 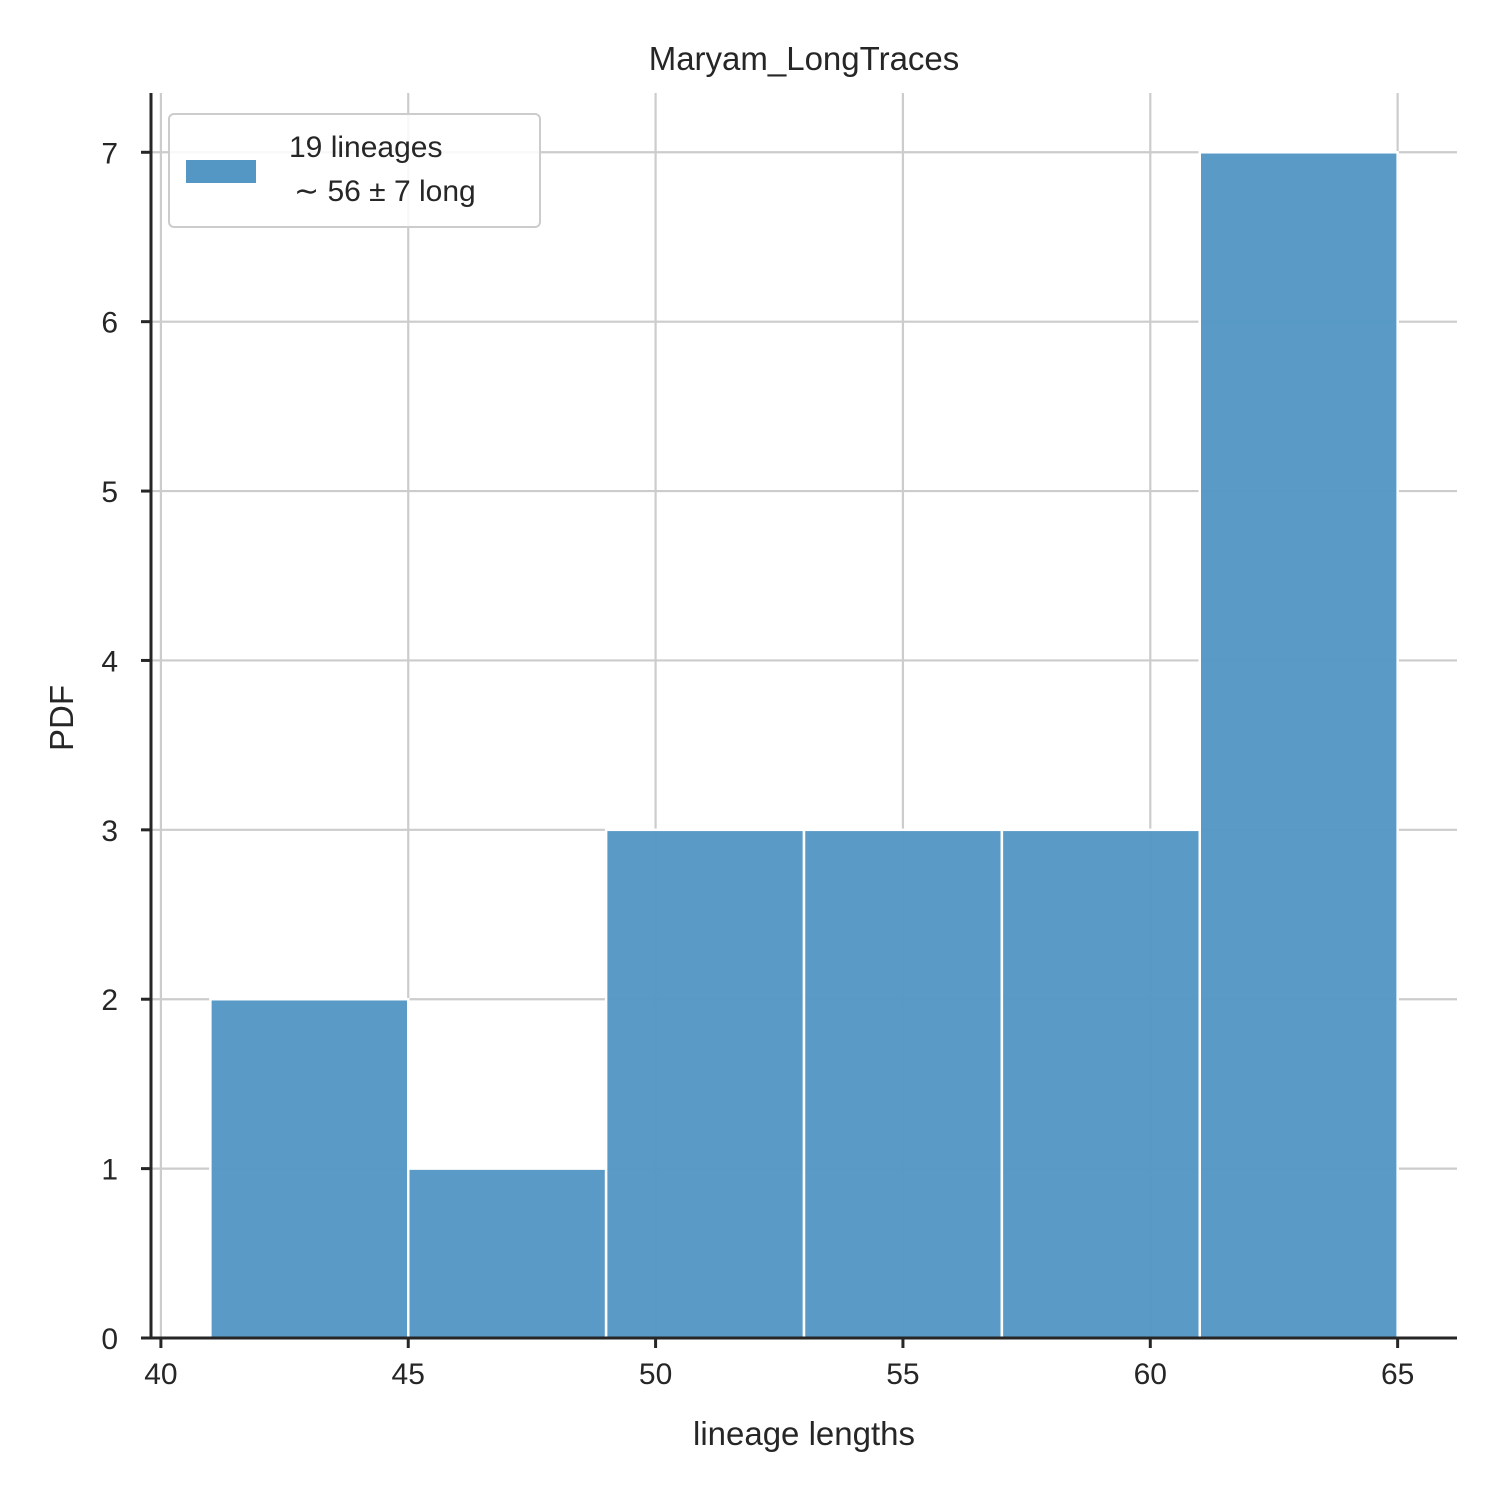 I want to click on y-tick-label: 2, so click(x=109, y=1000).